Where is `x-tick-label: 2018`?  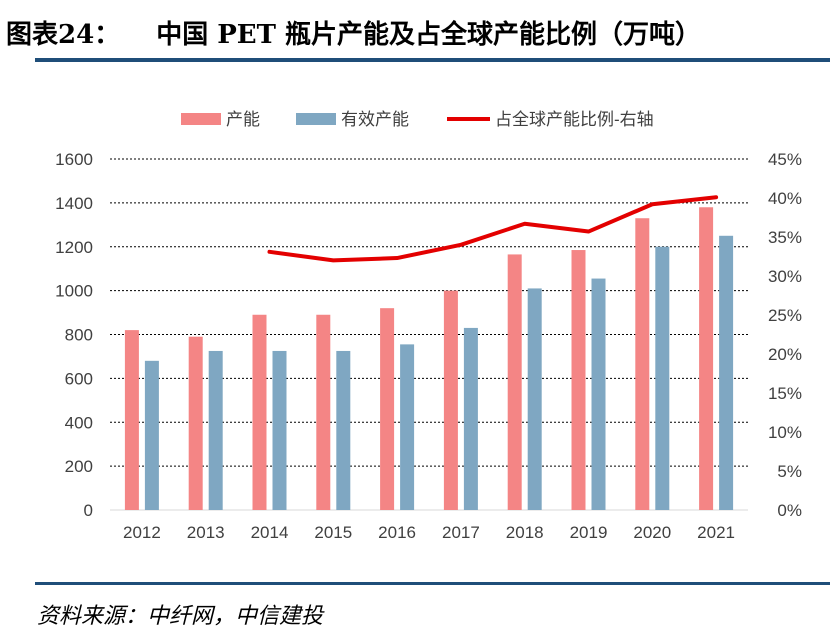 x-tick-label: 2018 is located at coordinates (525, 532).